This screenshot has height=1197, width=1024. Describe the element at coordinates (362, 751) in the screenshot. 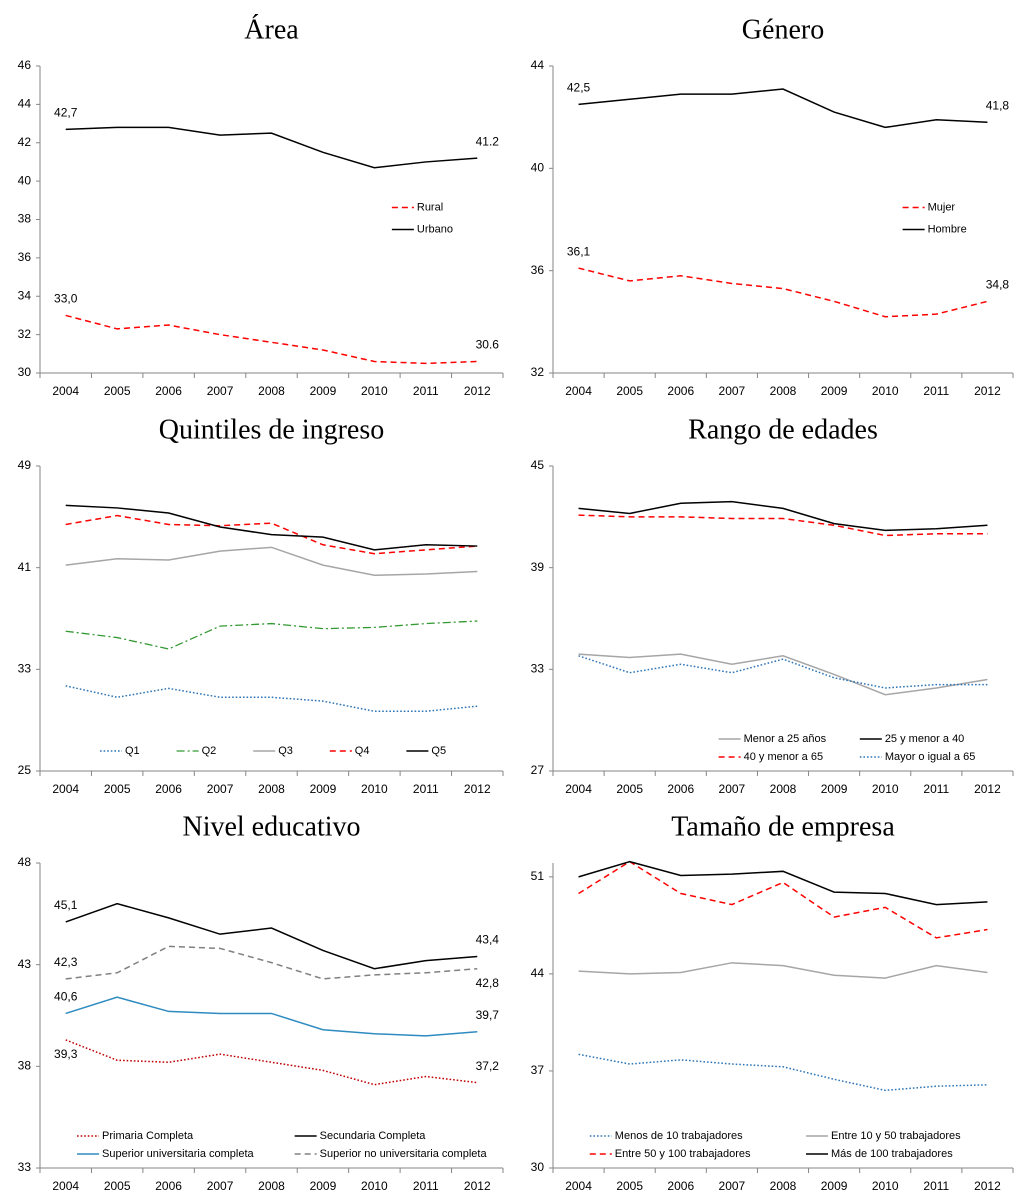

I see `legend-label: Q4` at that location.